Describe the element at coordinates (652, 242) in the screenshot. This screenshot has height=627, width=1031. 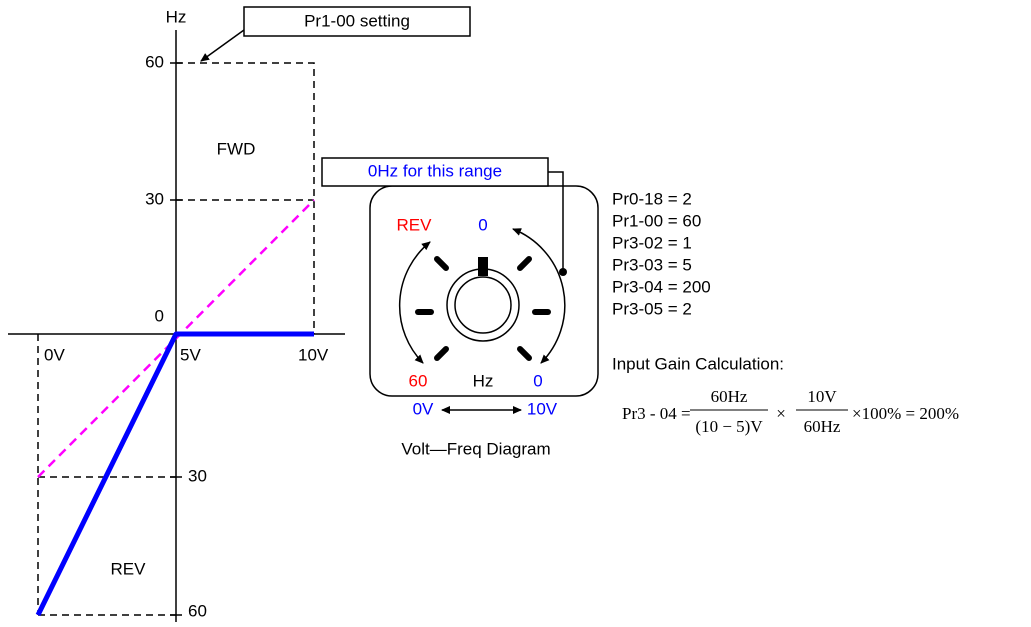
I see `parameter: Pr3-02 = 1` at that location.